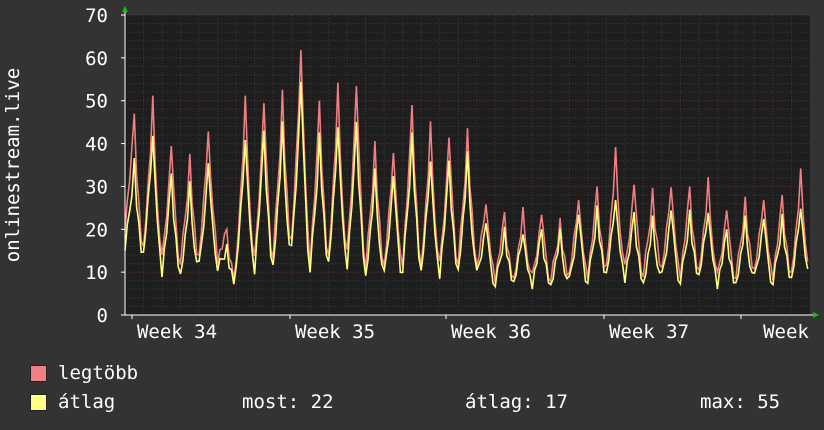 The height and width of the screenshot is (430, 824). What do you see at coordinates (96, 273) in the screenshot?
I see `y-tick-label: 10` at bounding box center [96, 273].